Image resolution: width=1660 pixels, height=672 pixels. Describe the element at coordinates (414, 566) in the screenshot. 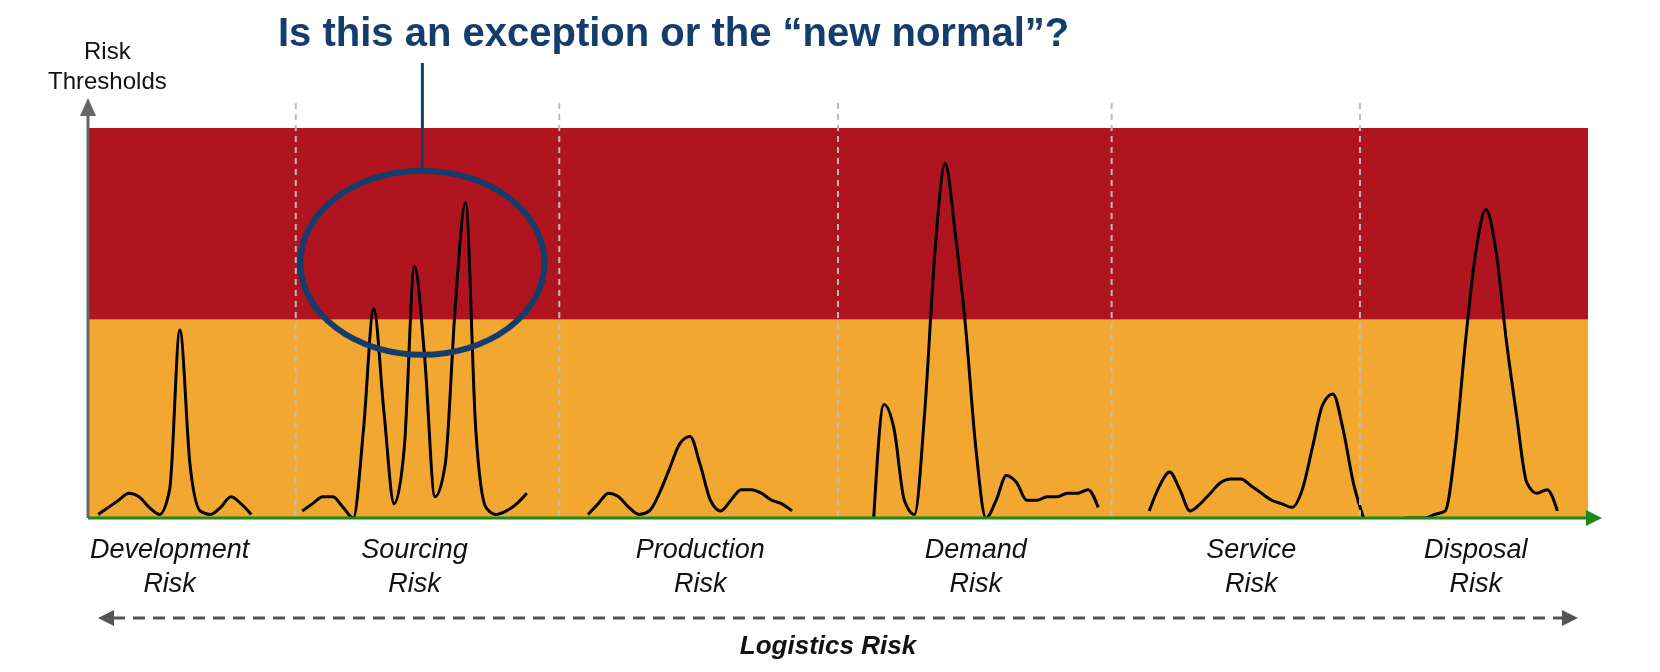

I see `x-tick-label: Sourcing Risk` at that location.